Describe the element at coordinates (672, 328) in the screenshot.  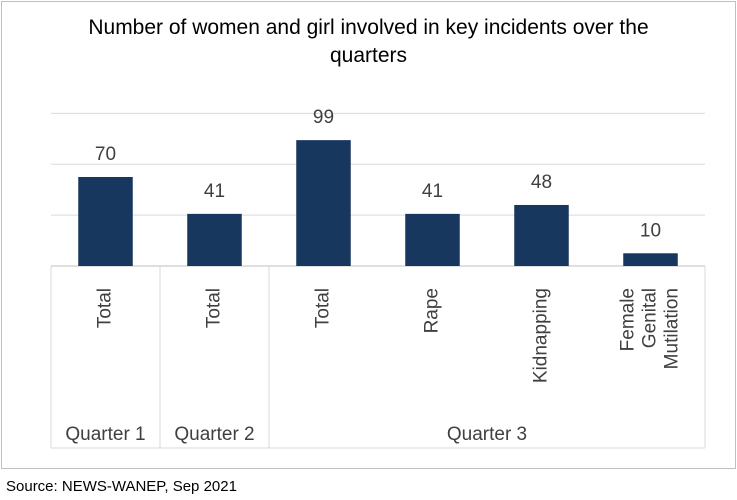
I see `category-label-line: Mutilation` at that location.